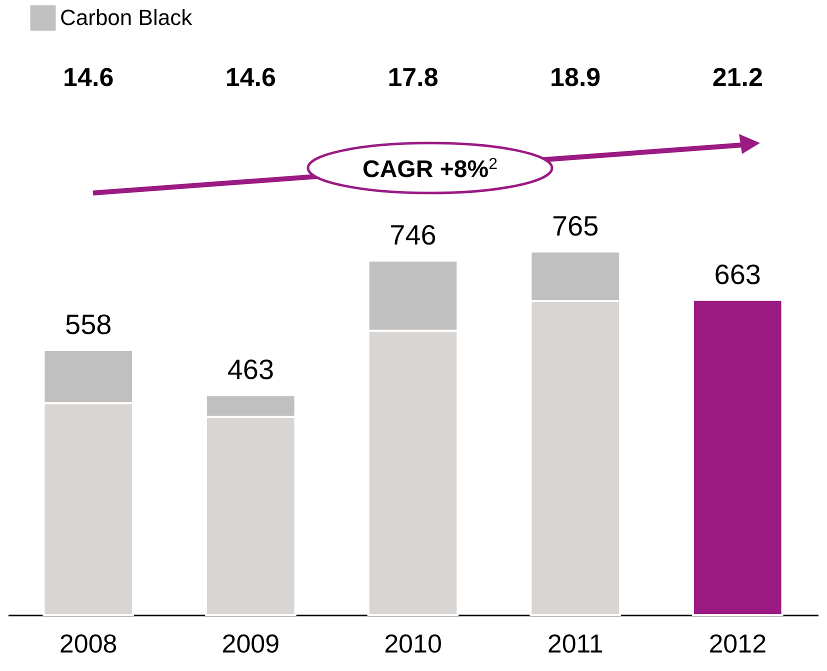 This screenshot has width=827, height=671. I want to click on x-tick-label: 2012, so click(737, 643).